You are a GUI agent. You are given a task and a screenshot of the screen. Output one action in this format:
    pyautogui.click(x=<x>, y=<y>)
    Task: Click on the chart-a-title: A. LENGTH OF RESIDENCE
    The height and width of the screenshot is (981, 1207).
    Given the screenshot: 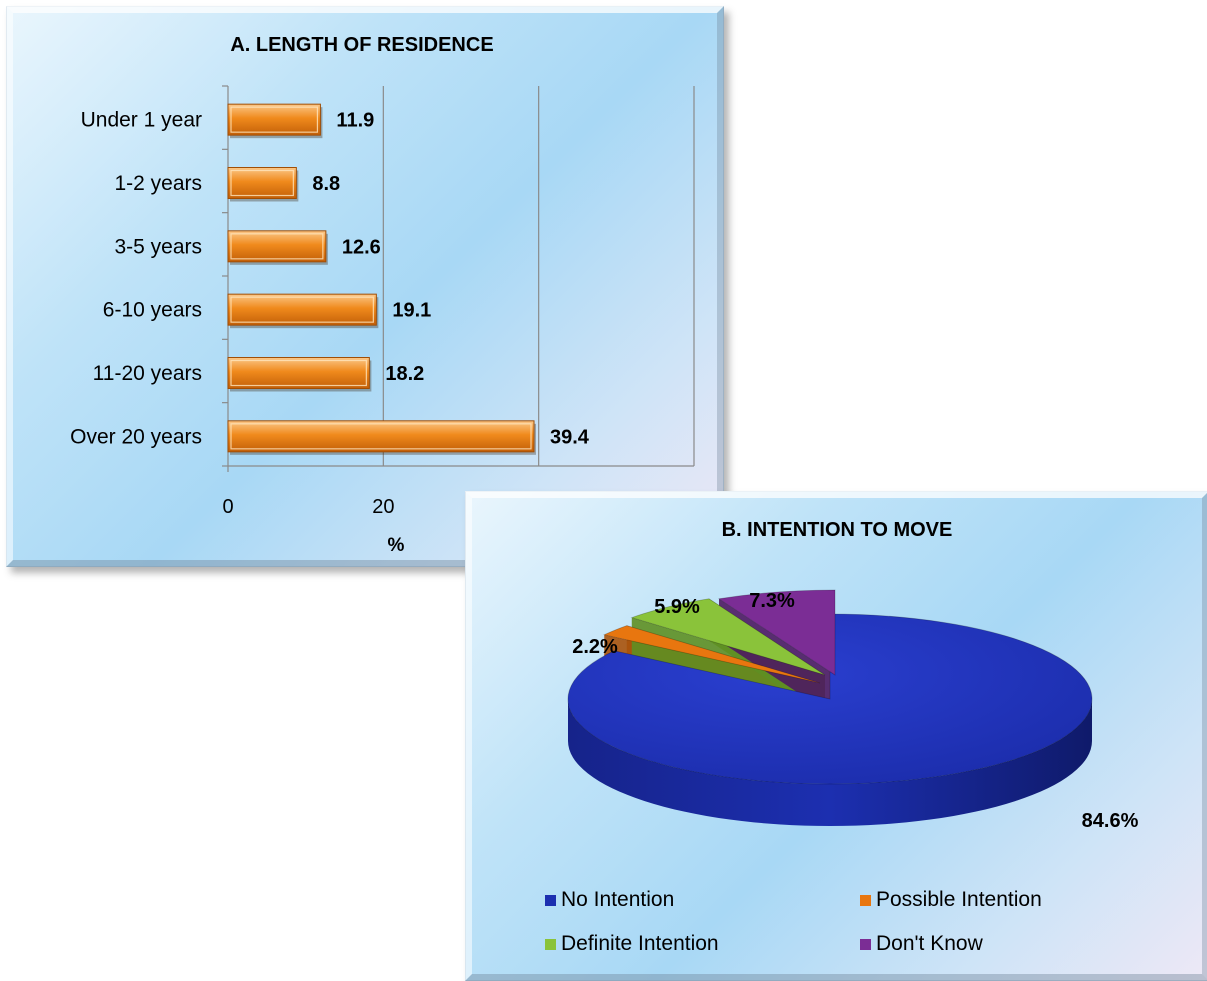 What is the action you would take?
    pyautogui.click(x=362, y=45)
    